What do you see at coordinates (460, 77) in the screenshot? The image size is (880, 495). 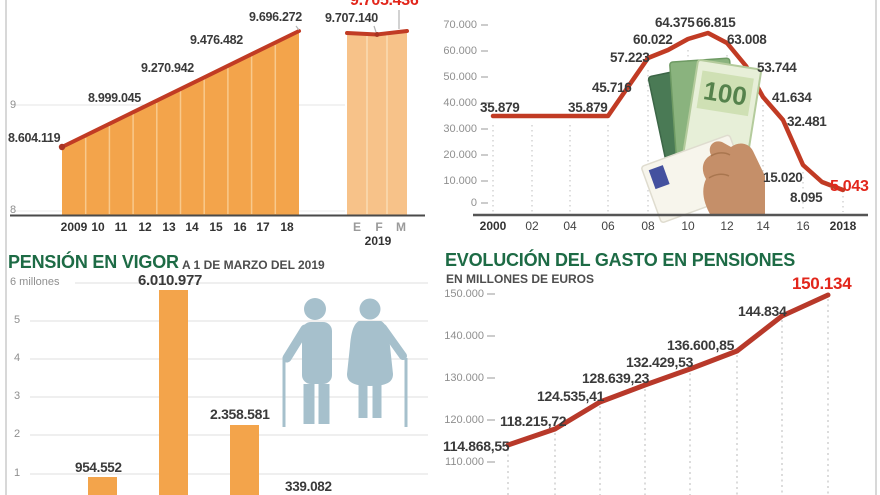 I see `y-tick: 50.000` at bounding box center [460, 77].